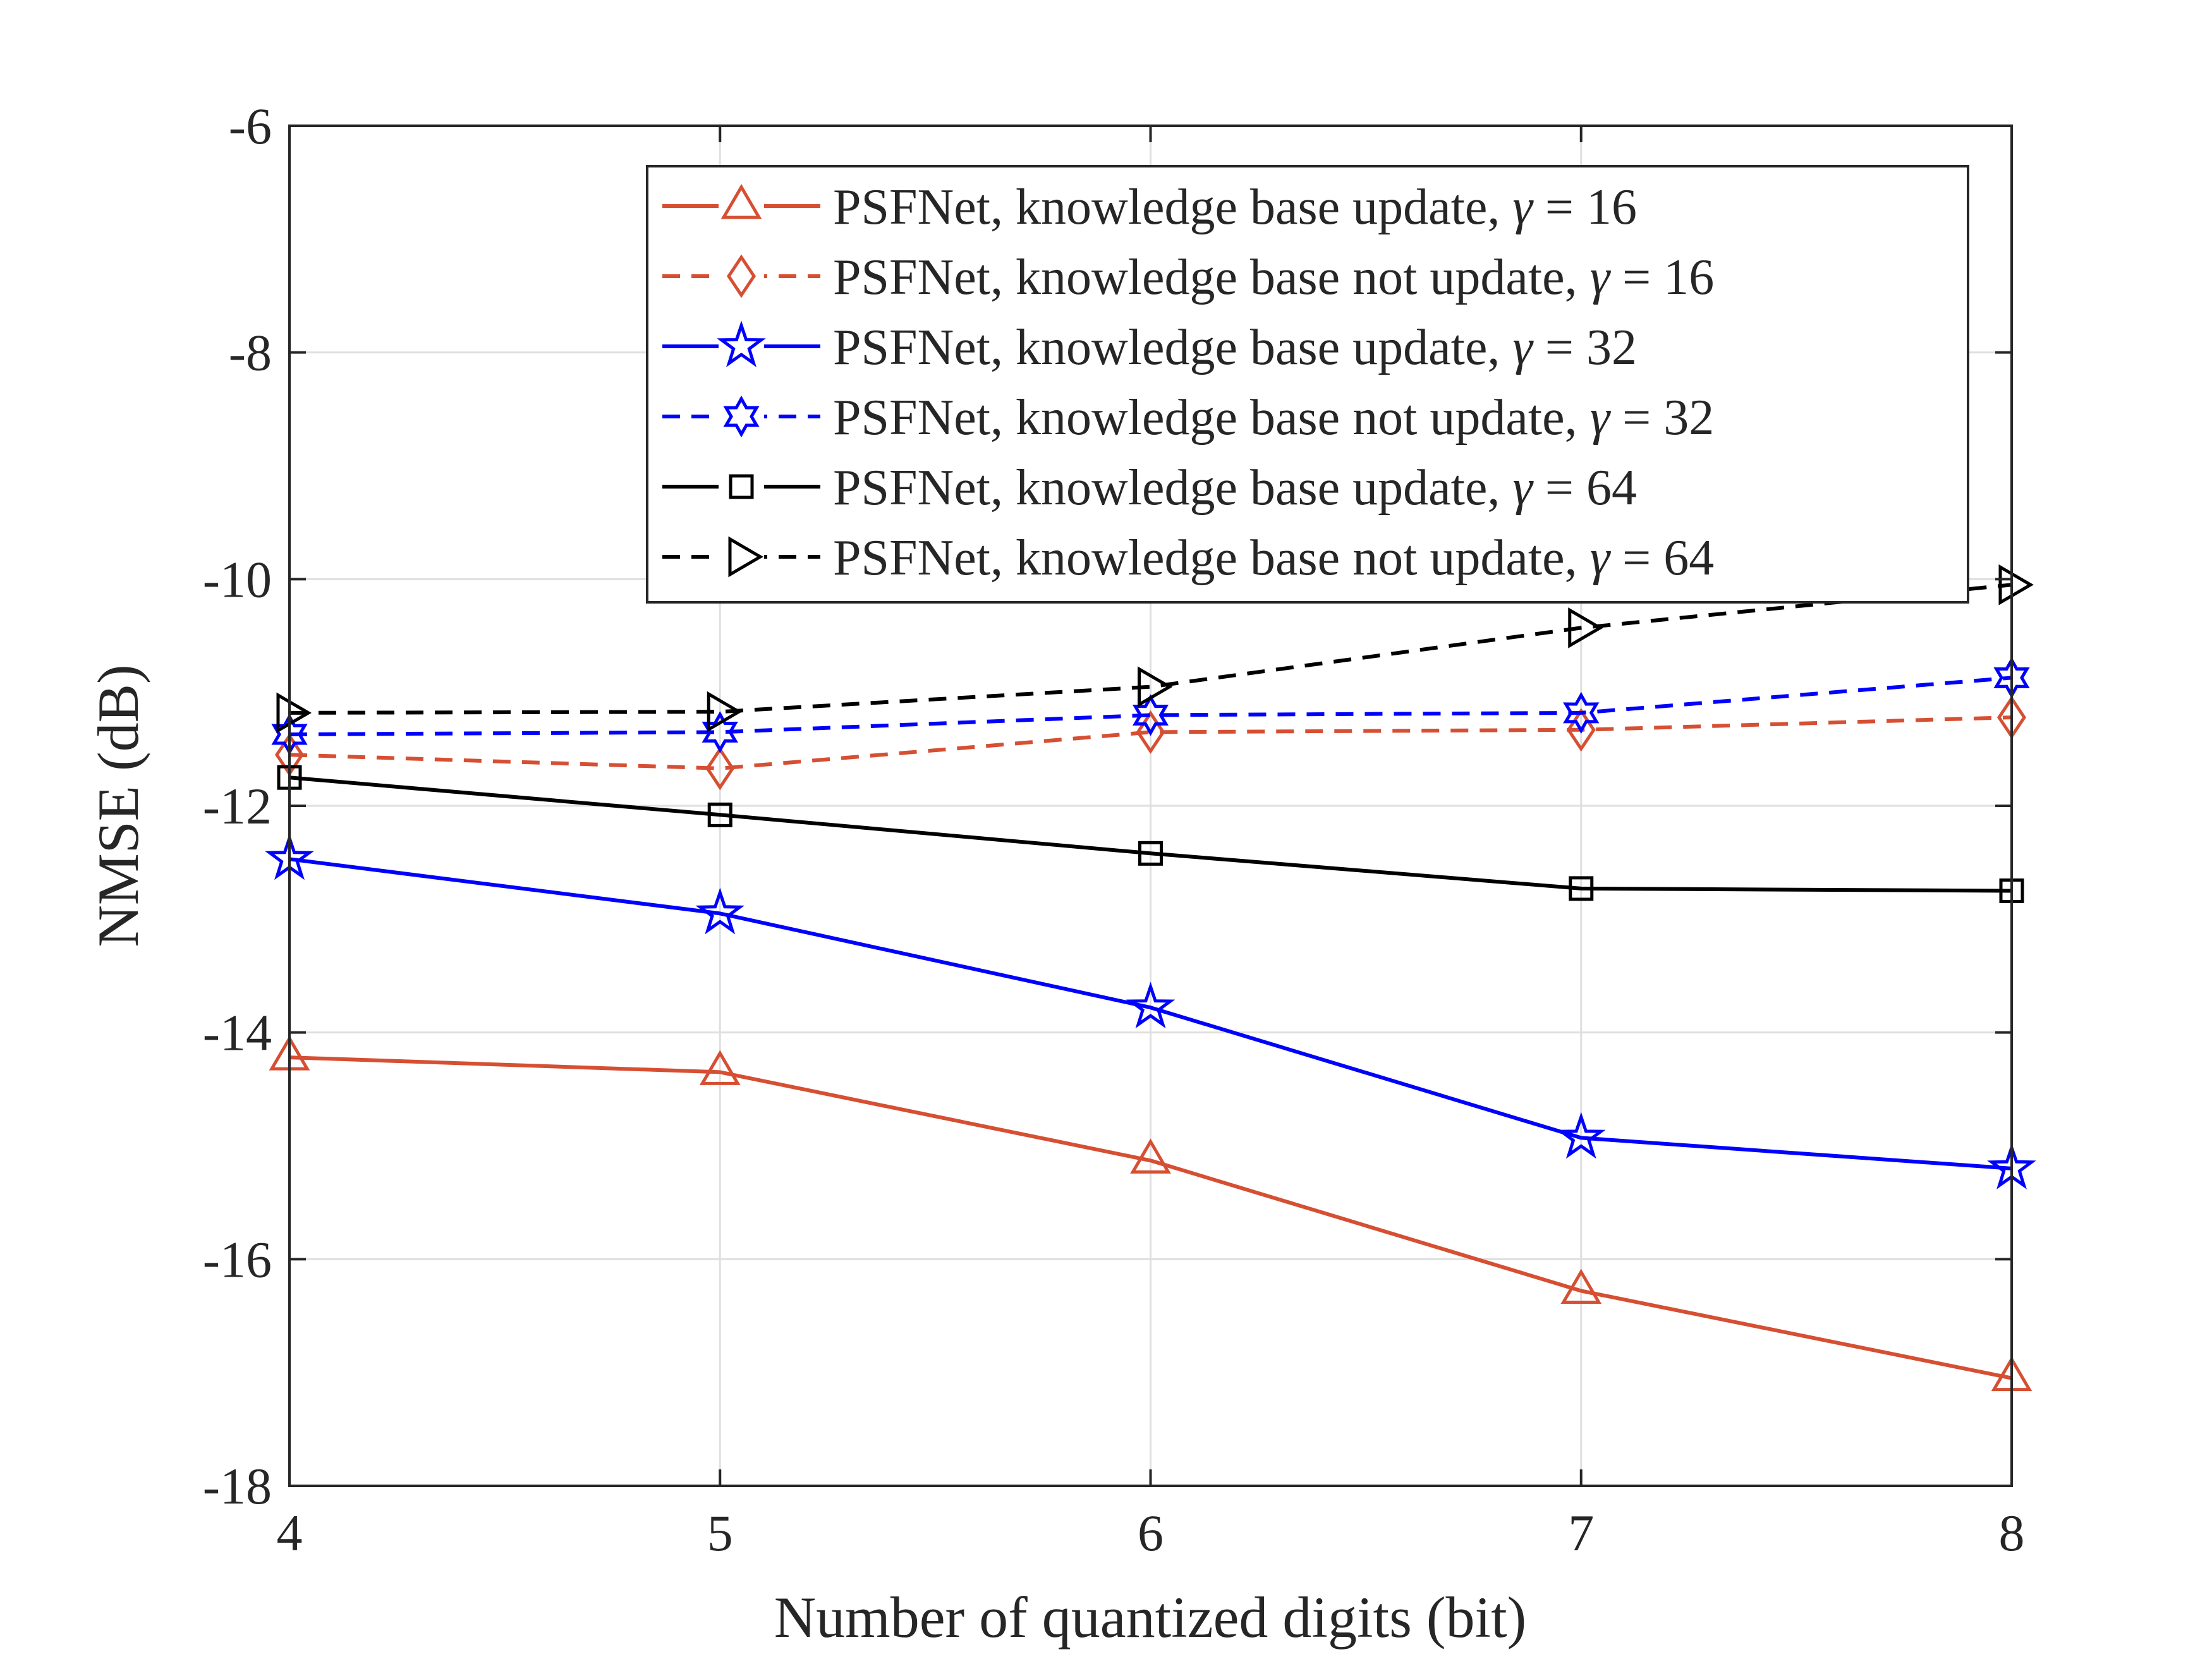 The image size is (2212, 1659). I want to click on x-tick-label: 5, so click(720, 1533).